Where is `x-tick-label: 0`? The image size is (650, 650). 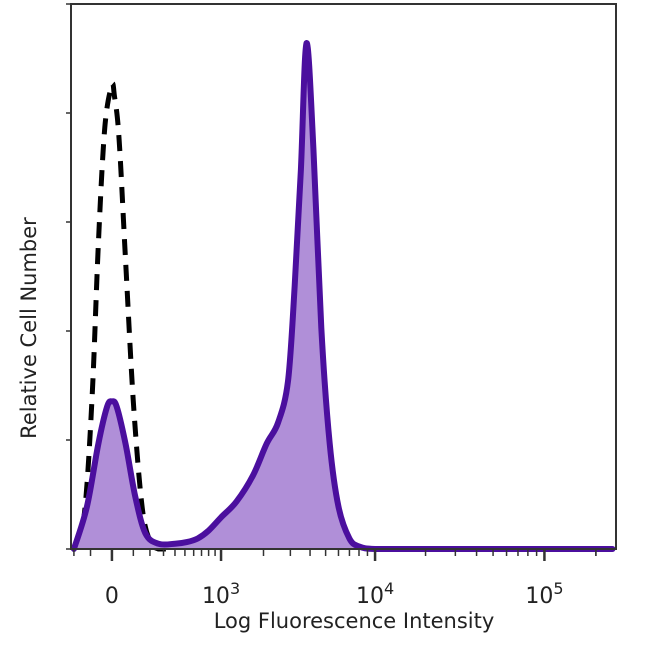 x-tick-label: 0 is located at coordinates (112, 596).